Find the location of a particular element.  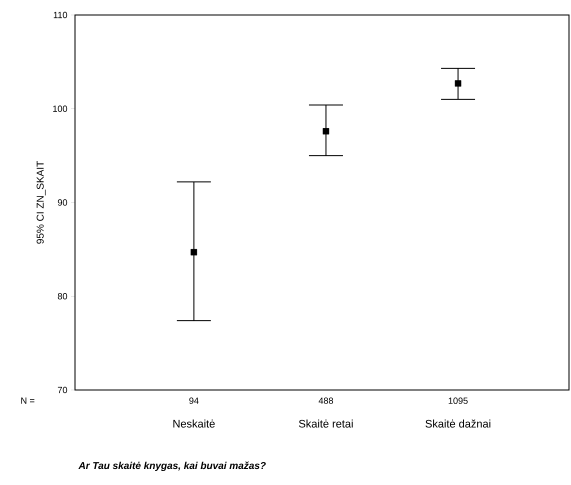

x-axis-title: Ar Tau skaitė knygas, kai buvai mažas? is located at coordinates (172, 467).